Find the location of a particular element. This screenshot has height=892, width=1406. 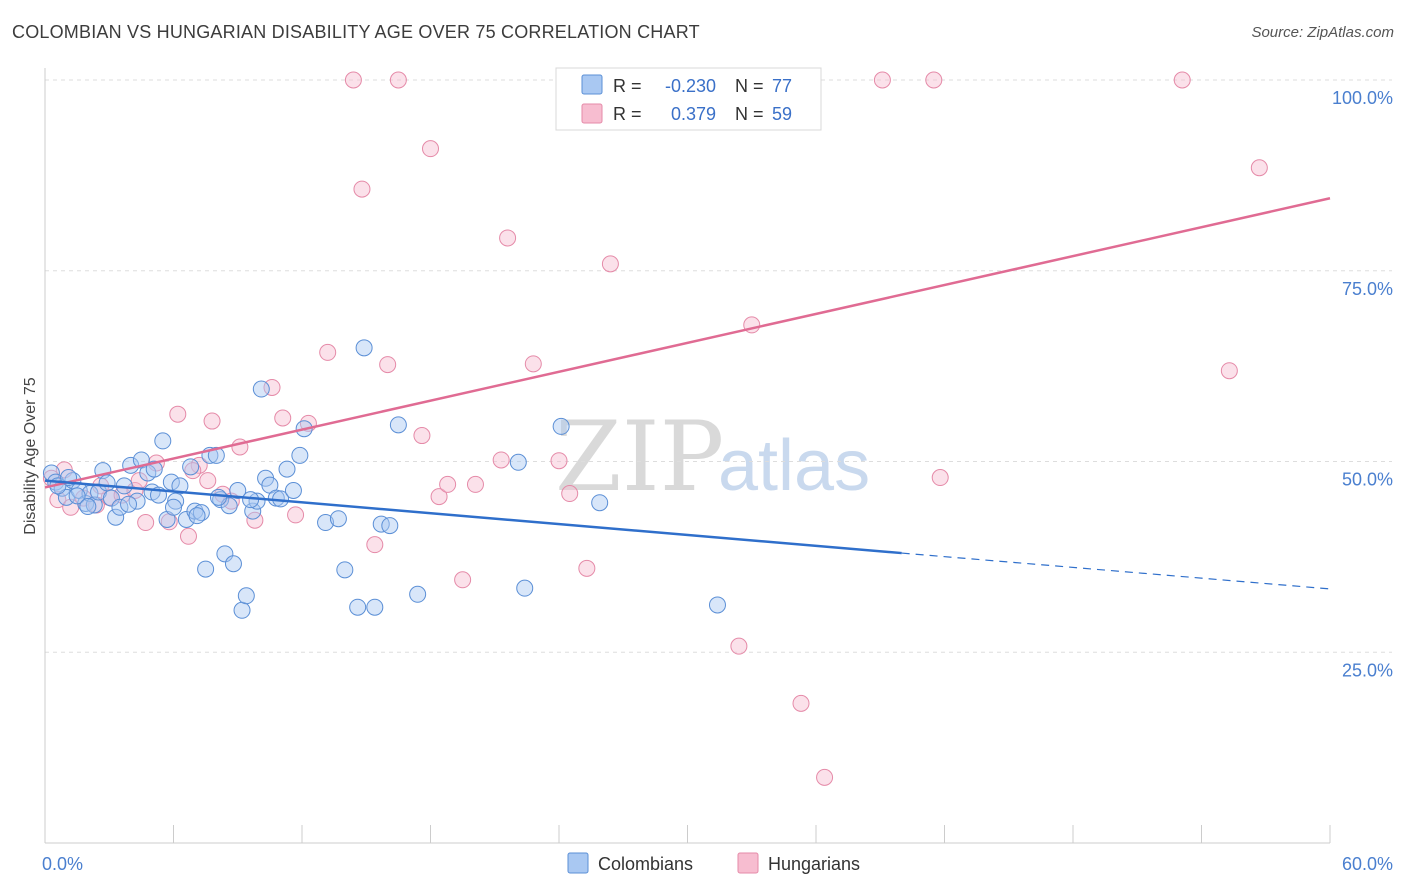

y-tick-label-2: 75.0% is located at coordinates (1367, 289).